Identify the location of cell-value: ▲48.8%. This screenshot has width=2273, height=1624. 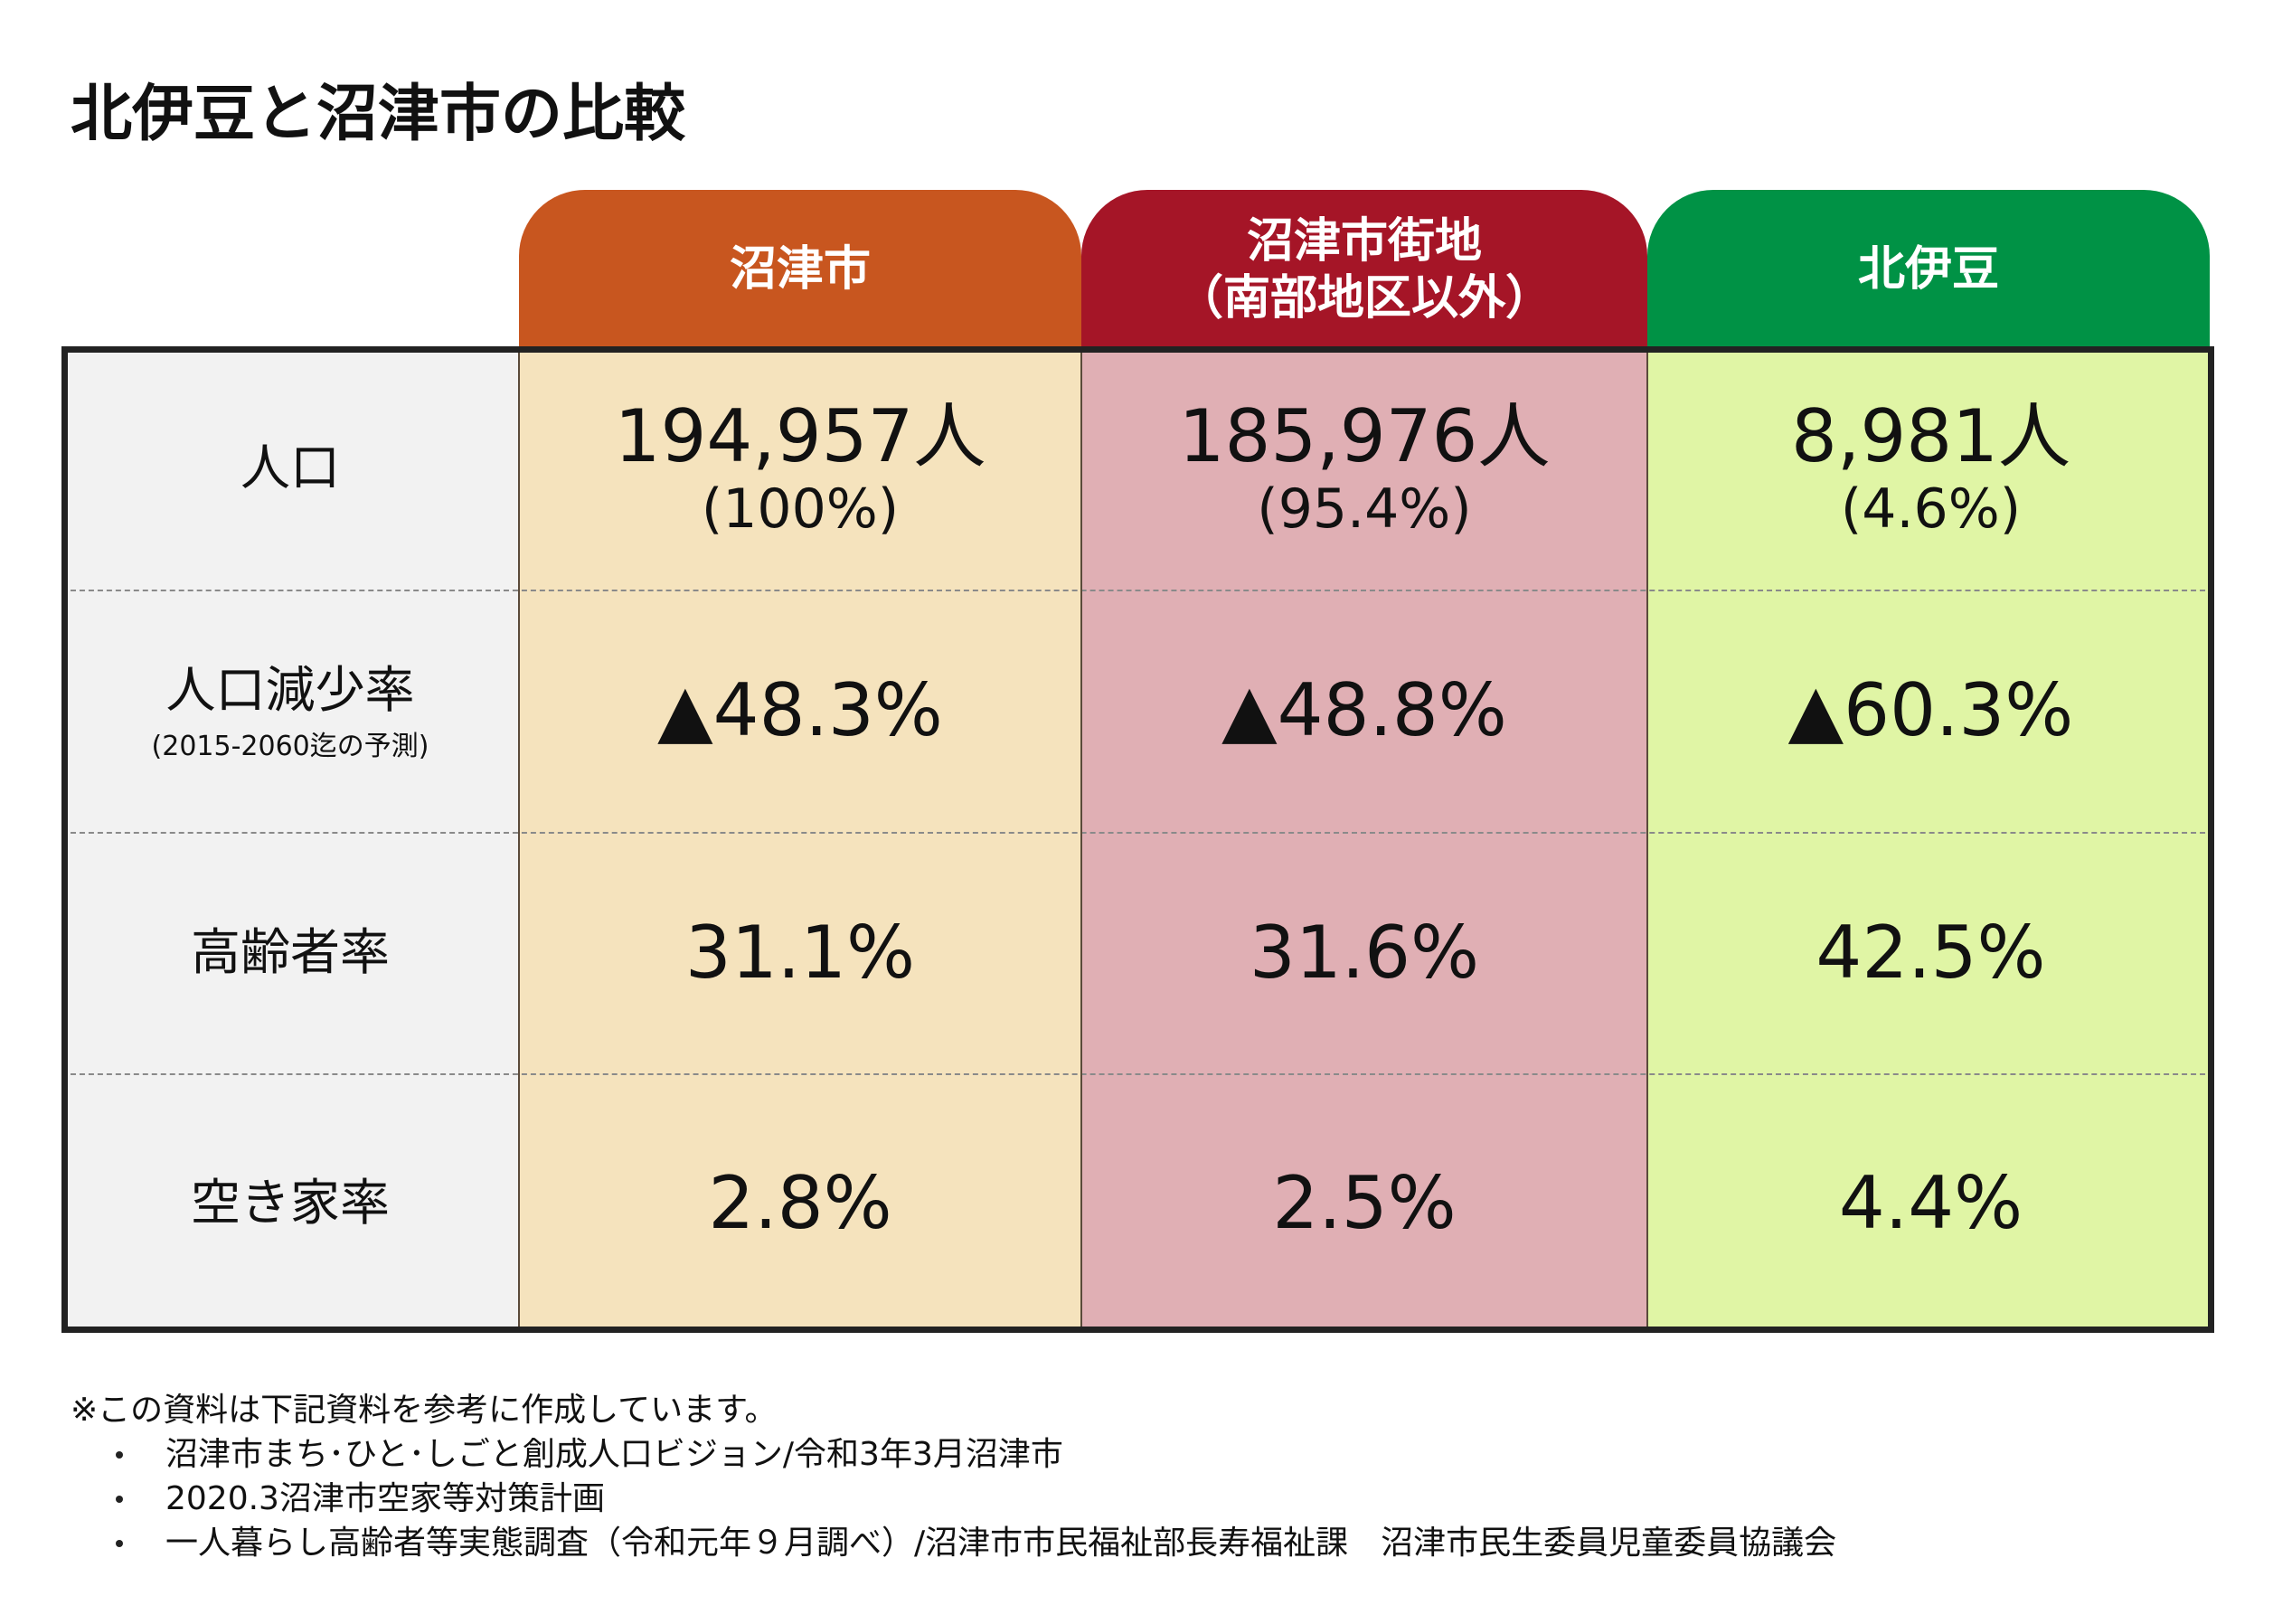
(1364, 710).